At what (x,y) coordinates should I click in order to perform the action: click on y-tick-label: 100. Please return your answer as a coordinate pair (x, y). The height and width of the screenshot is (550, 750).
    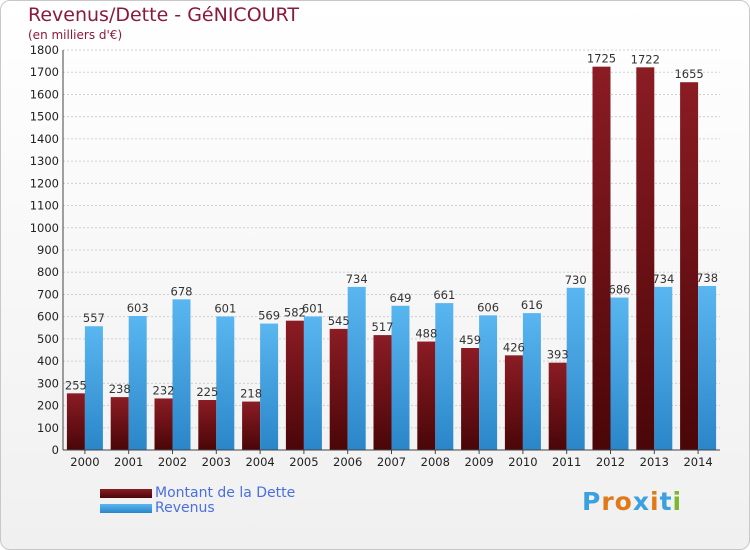
    Looking at the image, I should click on (48, 428).